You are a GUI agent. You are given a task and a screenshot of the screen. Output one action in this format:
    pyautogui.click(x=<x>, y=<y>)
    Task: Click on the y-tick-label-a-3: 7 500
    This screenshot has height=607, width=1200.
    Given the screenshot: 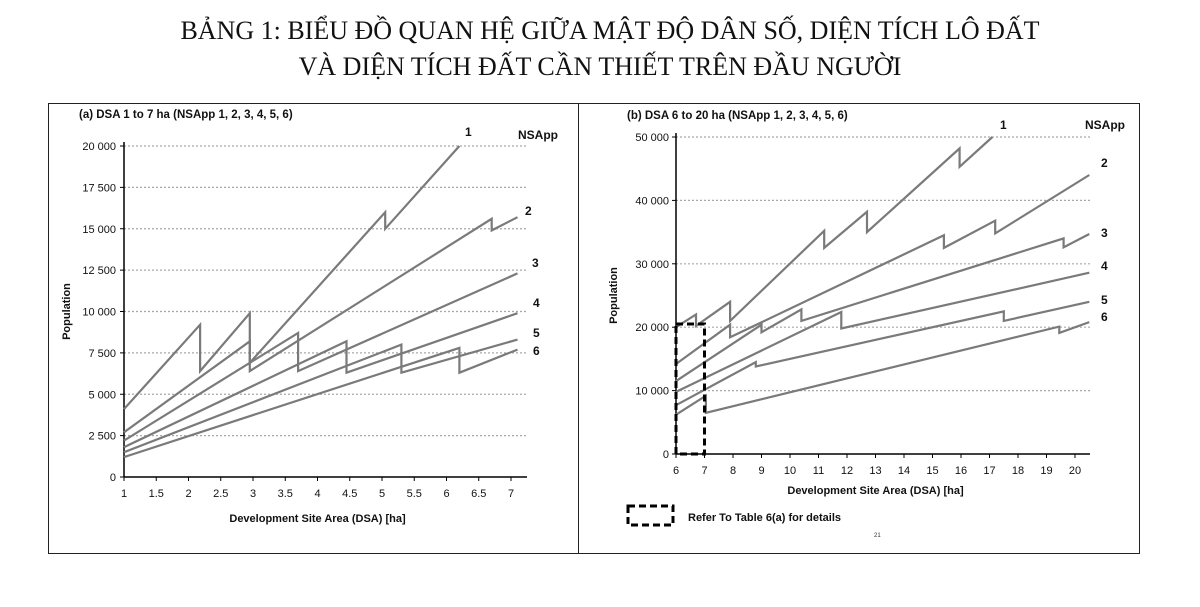 What is the action you would take?
    pyautogui.click(x=102, y=354)
    